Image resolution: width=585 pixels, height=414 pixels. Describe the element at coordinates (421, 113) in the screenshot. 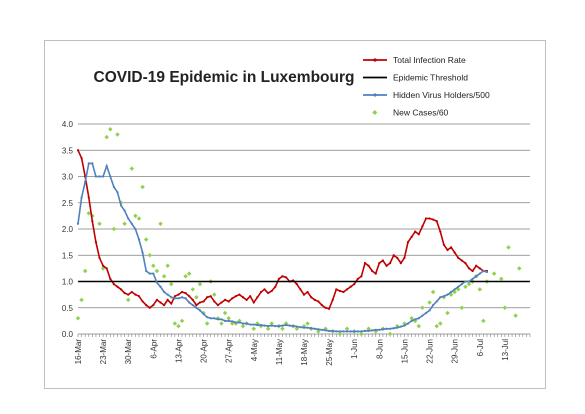

I see `legend-label: New Cases/60` at that location.